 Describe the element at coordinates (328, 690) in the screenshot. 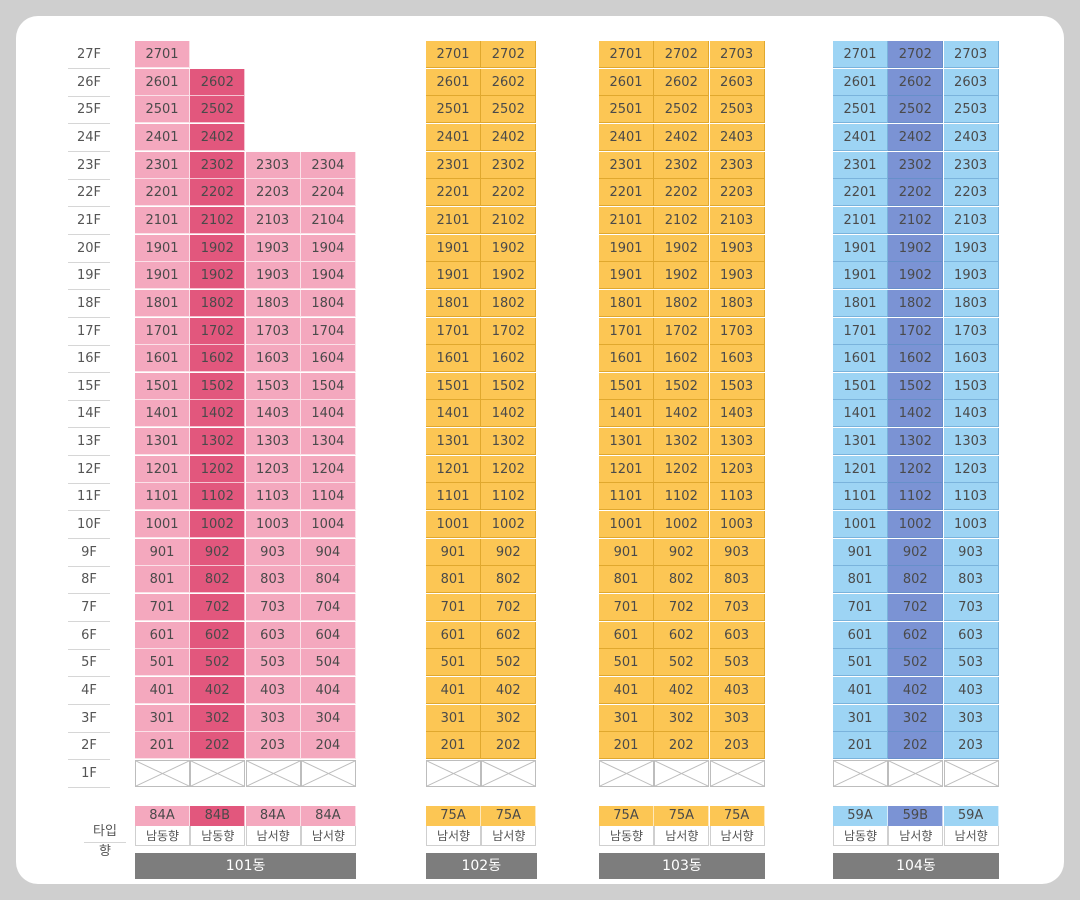

I see `unit-cell: 404` at that location.